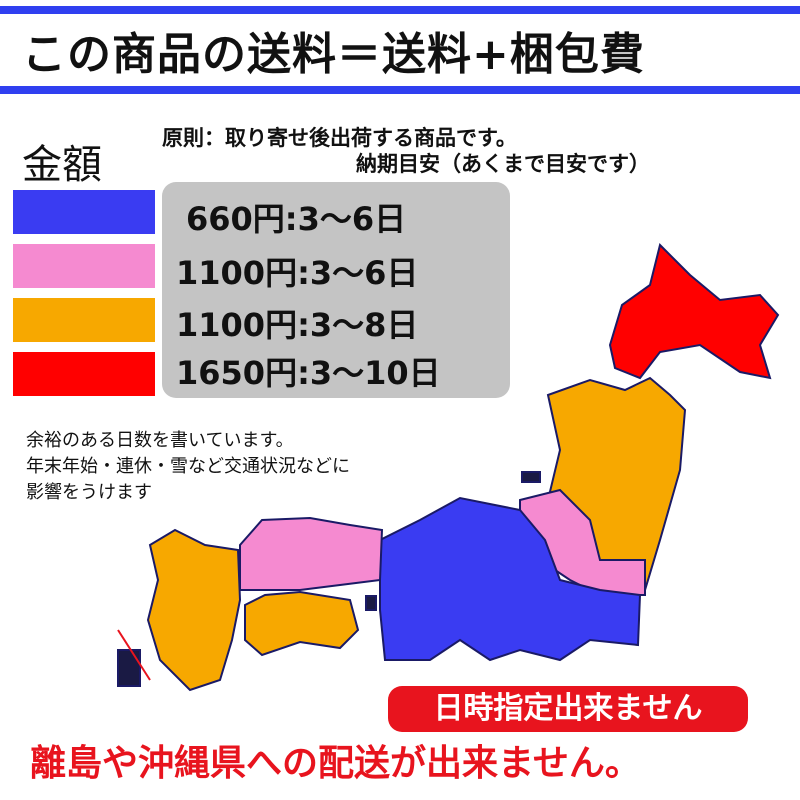 The height and width of the screenshot is (800, 800). What do you see at coordinates (84, 266) in the screenshot?
I see `swatch-pink` at bounding box center [84, 266].